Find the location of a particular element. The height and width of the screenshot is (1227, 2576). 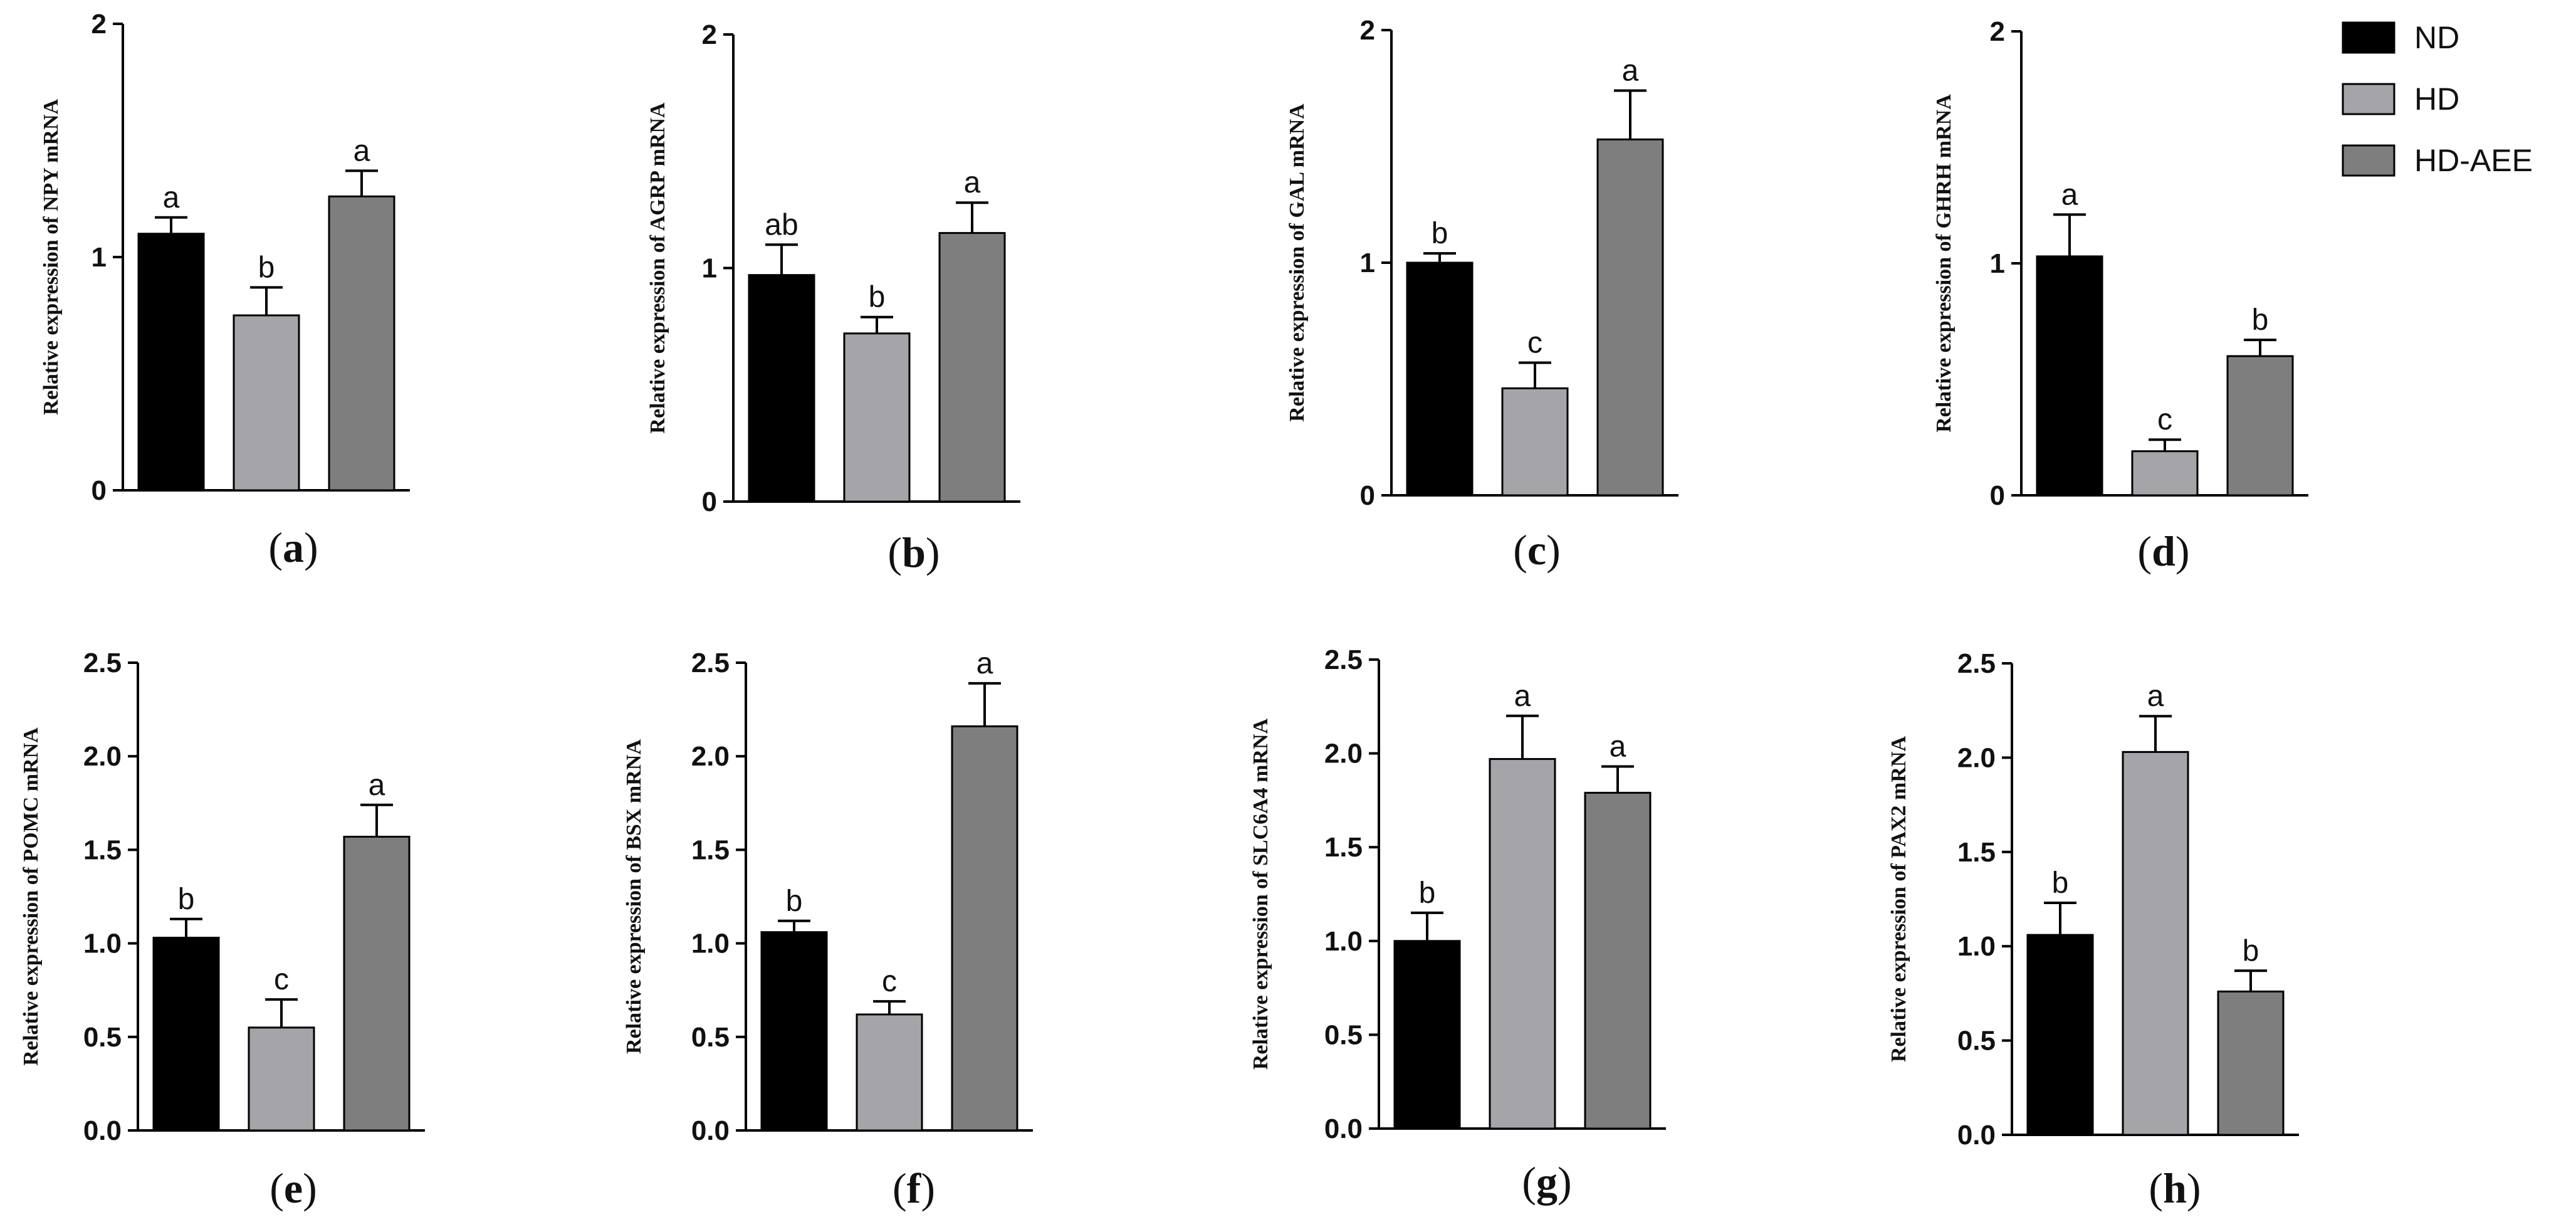

panel-caption: (f) is located at coordinates (914, 1188).